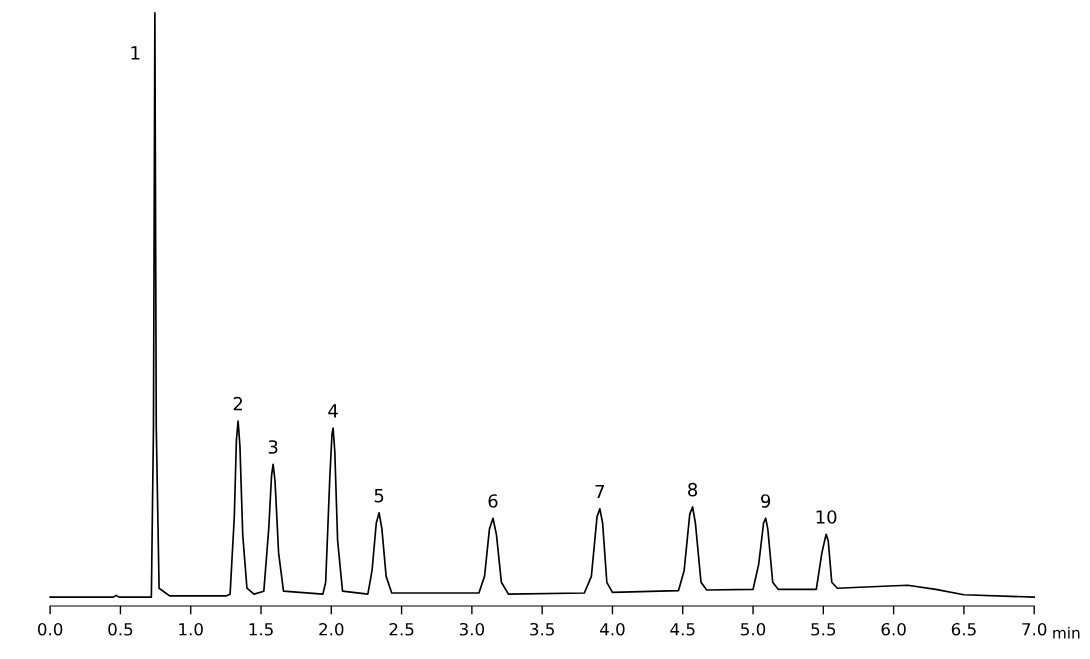  I want to click on x-tick-label: 0.5, so click(120, 629).